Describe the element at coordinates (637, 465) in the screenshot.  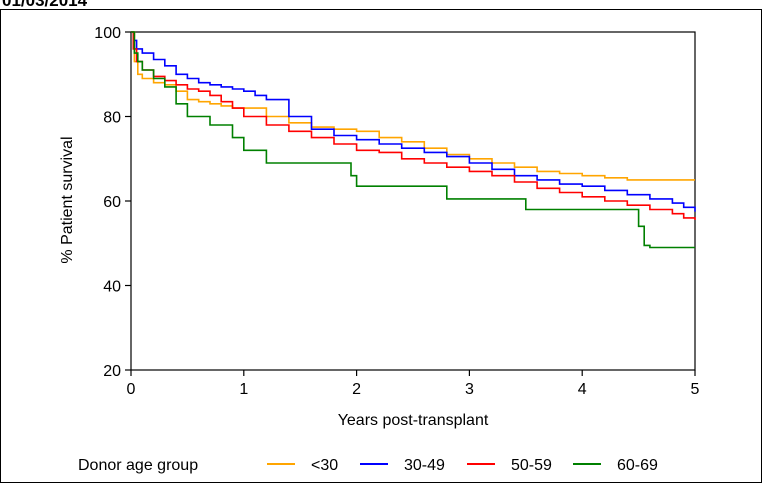
I see `legend-label: 60-69` at that location.